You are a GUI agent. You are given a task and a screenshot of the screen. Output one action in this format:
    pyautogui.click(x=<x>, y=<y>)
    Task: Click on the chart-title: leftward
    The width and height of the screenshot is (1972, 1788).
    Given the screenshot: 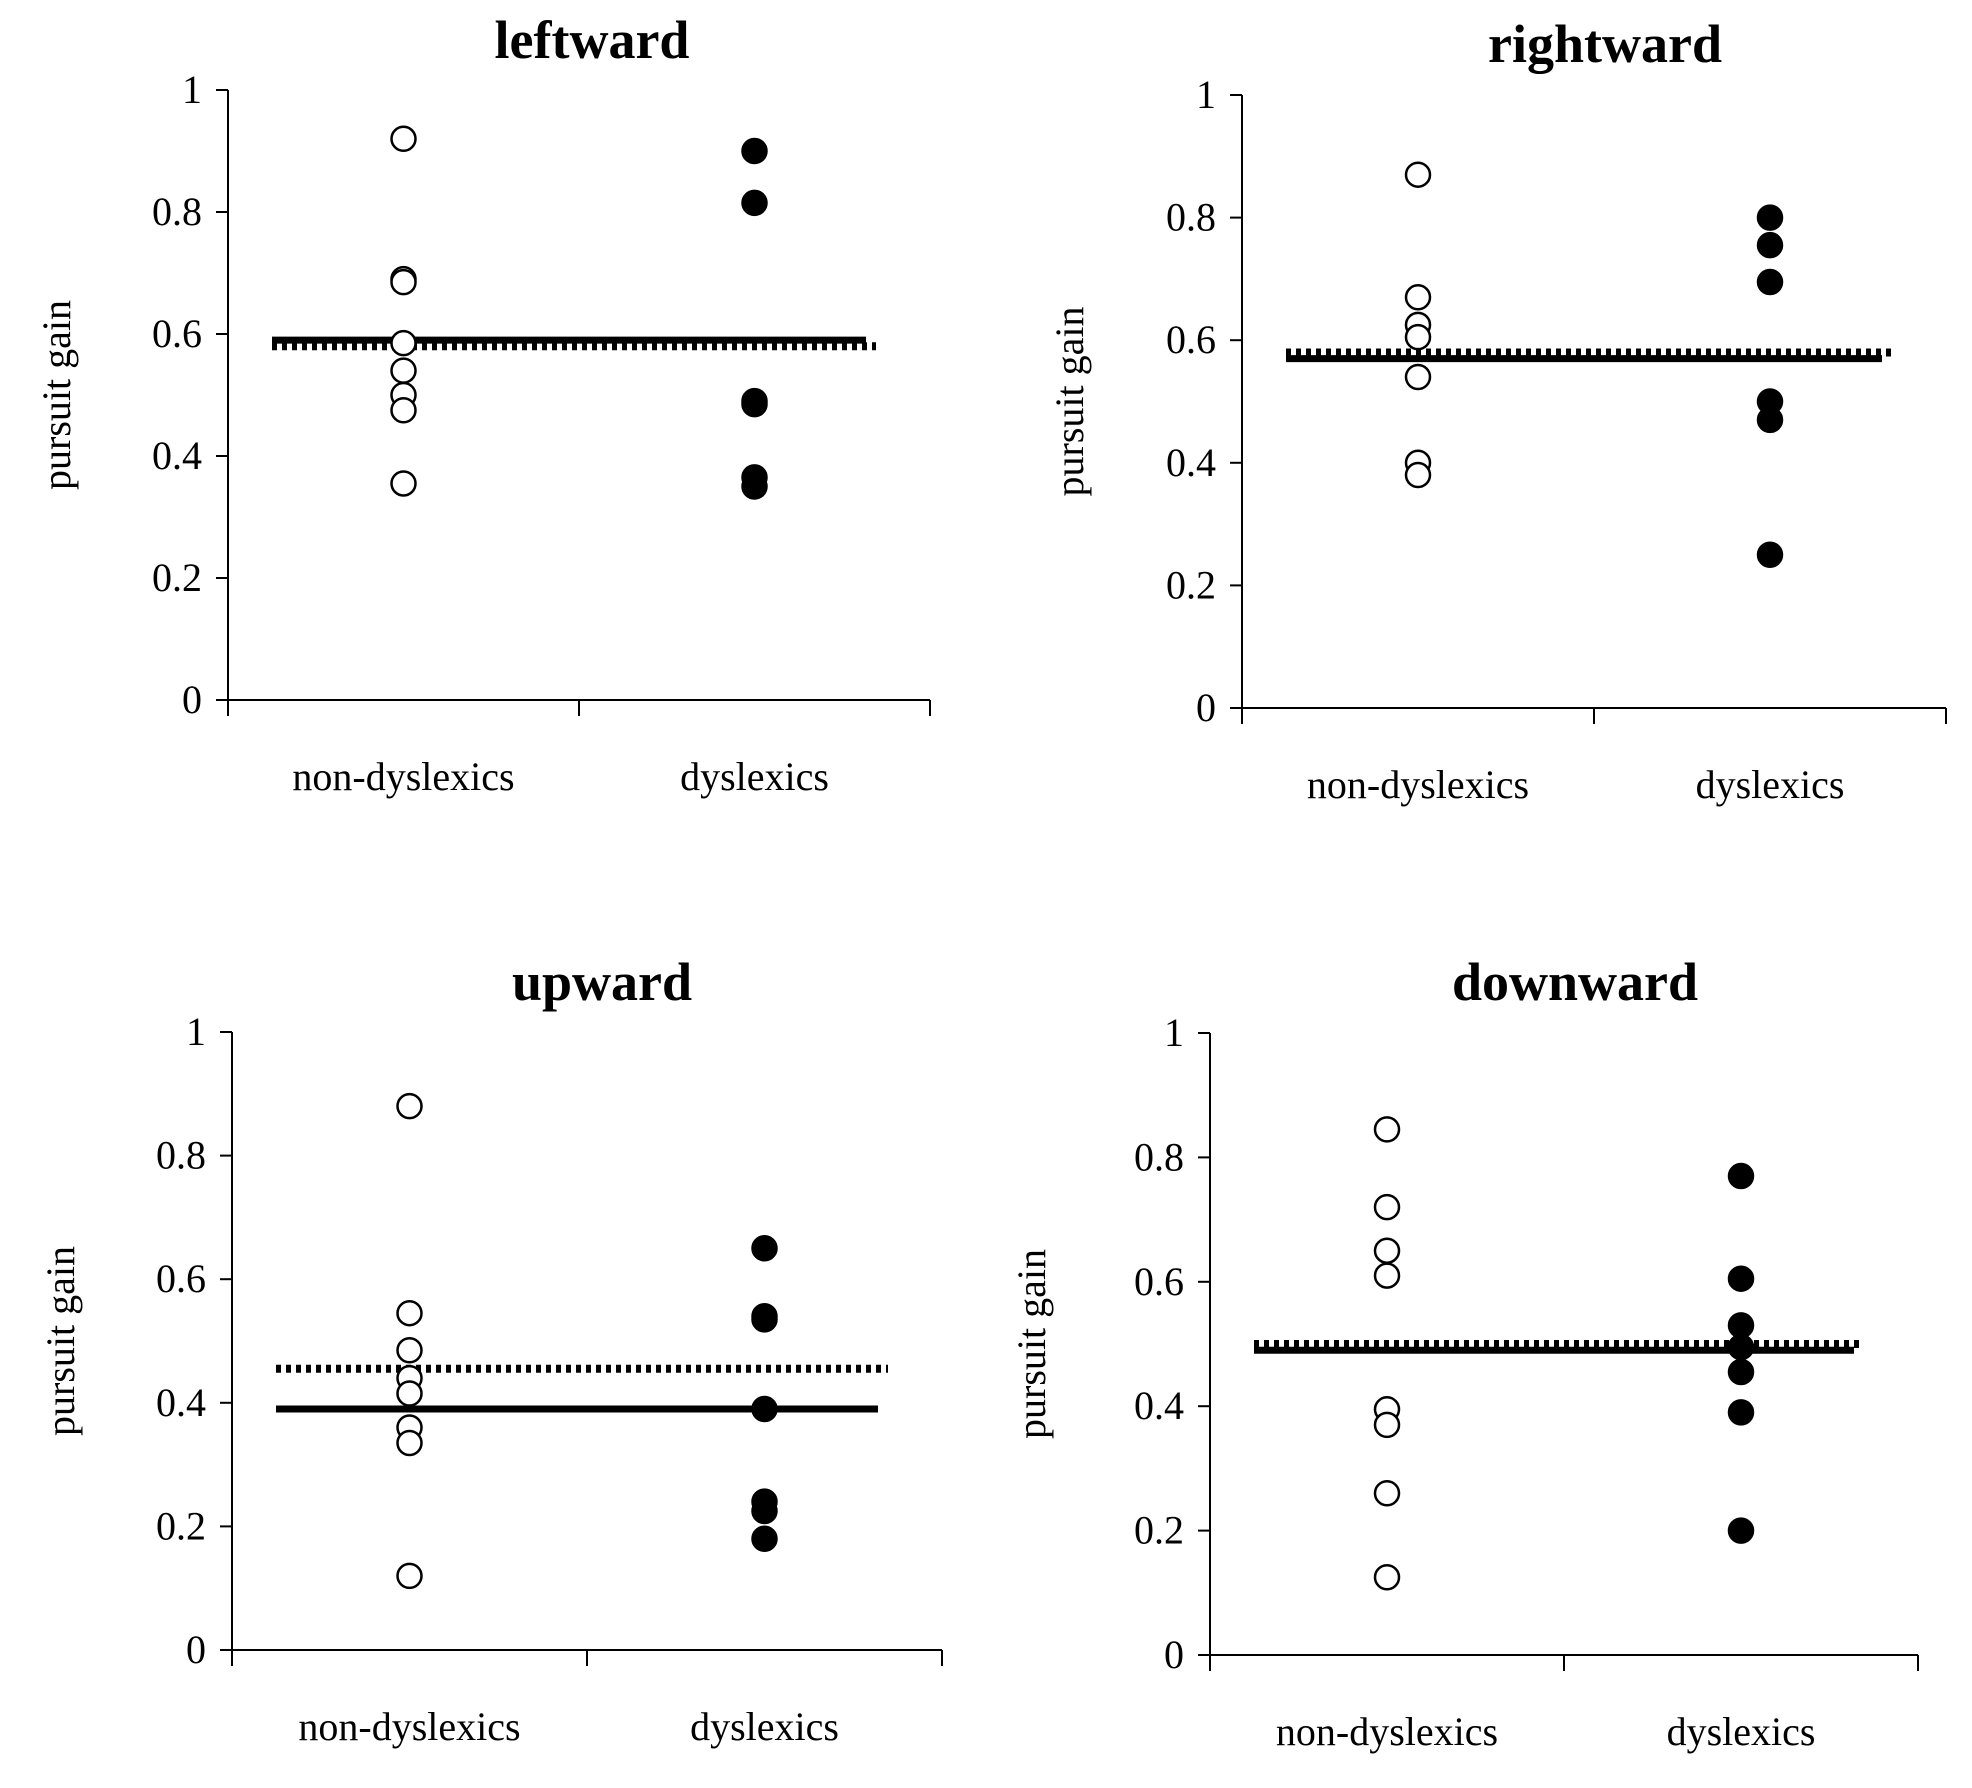 What is the action you would take?
    pyautogui.click(x=592, y=40)
    